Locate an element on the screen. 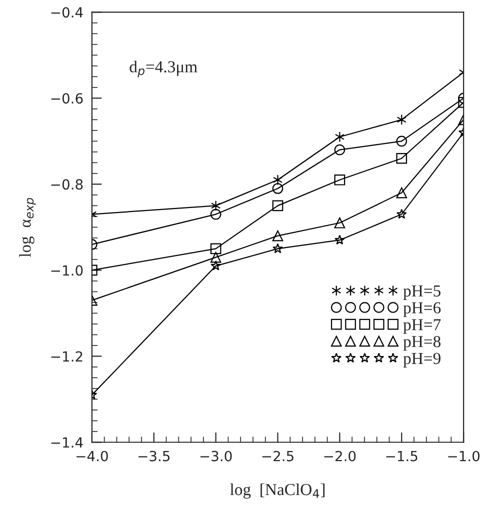 The height and width of the screenshot is (506, 489). x-tick-label: −3.5 is located at coordinates (154, 456).